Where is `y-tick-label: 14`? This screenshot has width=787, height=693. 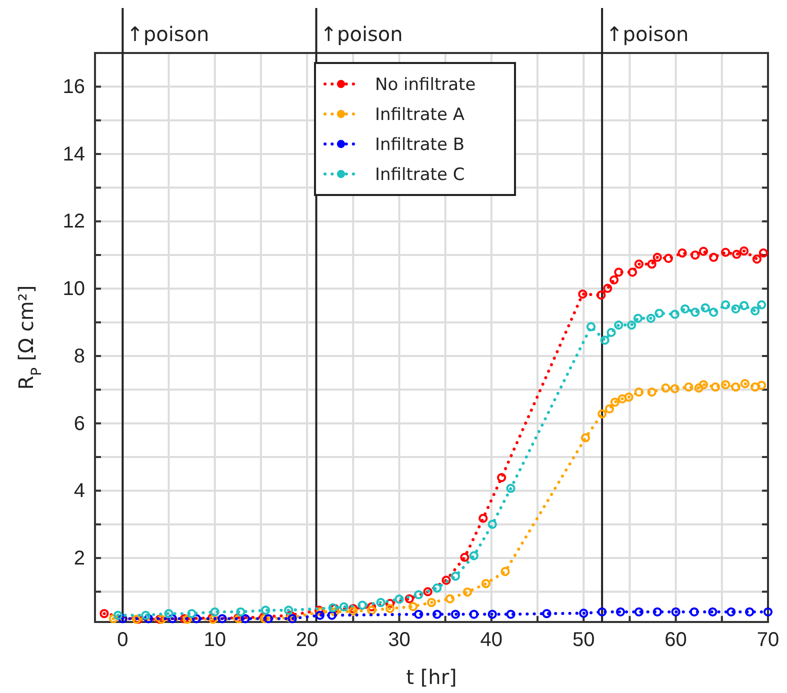 y-tick-label: 14 is located at coordinates (73, 154).